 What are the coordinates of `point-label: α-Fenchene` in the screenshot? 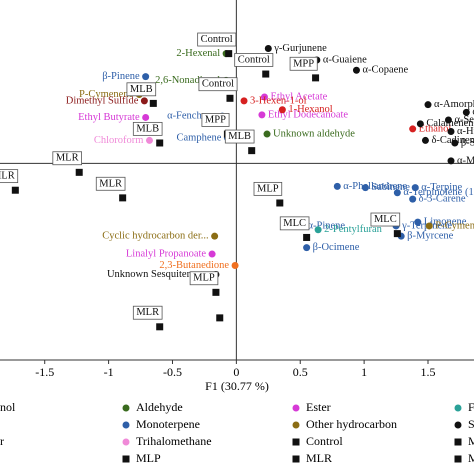 It's located at (192, 116).